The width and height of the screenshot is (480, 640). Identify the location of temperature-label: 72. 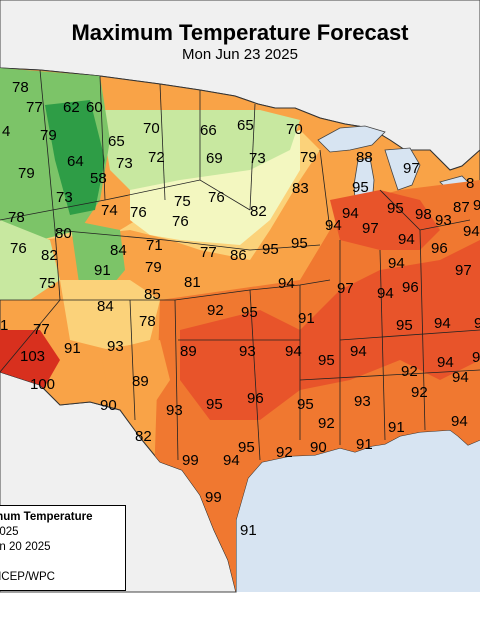
(156, 157).